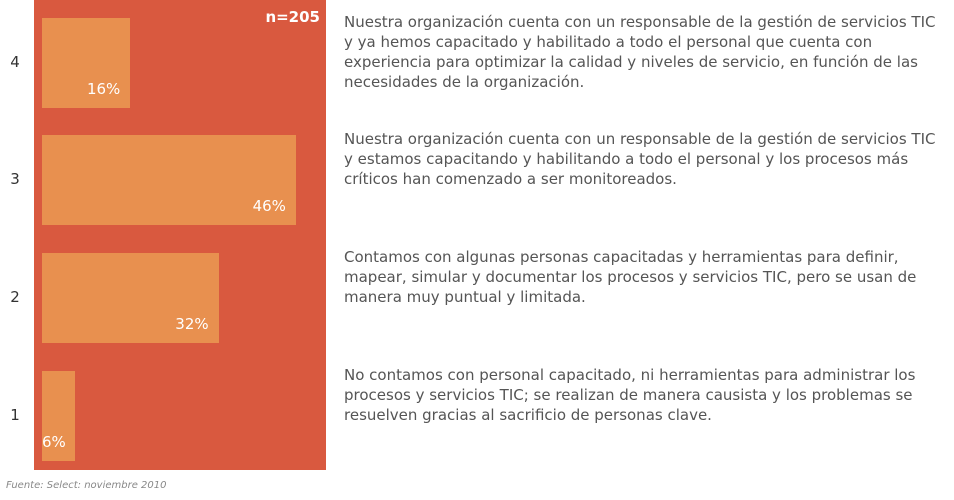  What do you see at coordinates (15, 62) in the screenshot?
I see `category-label: 4` at bounding box center [15, 62].